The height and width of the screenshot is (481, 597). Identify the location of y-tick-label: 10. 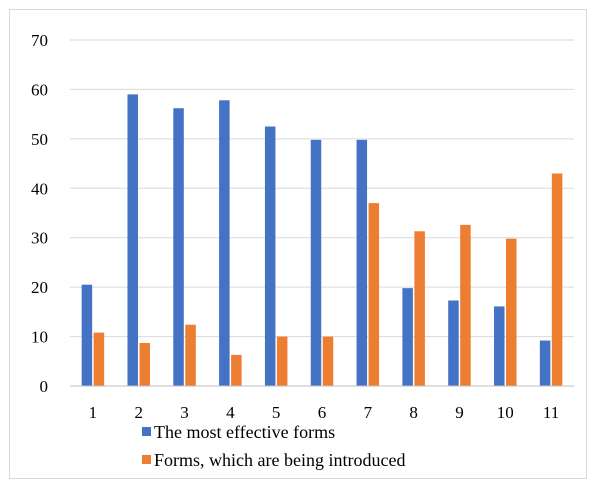
(39, 337).